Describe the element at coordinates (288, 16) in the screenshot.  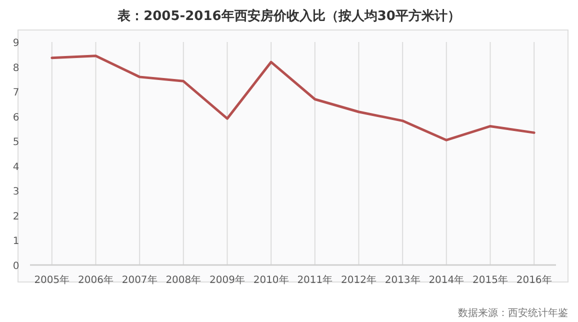
I see `chart-title: 表：2005-2016年西安房价收入比（按人均30平方米计）` at that location.